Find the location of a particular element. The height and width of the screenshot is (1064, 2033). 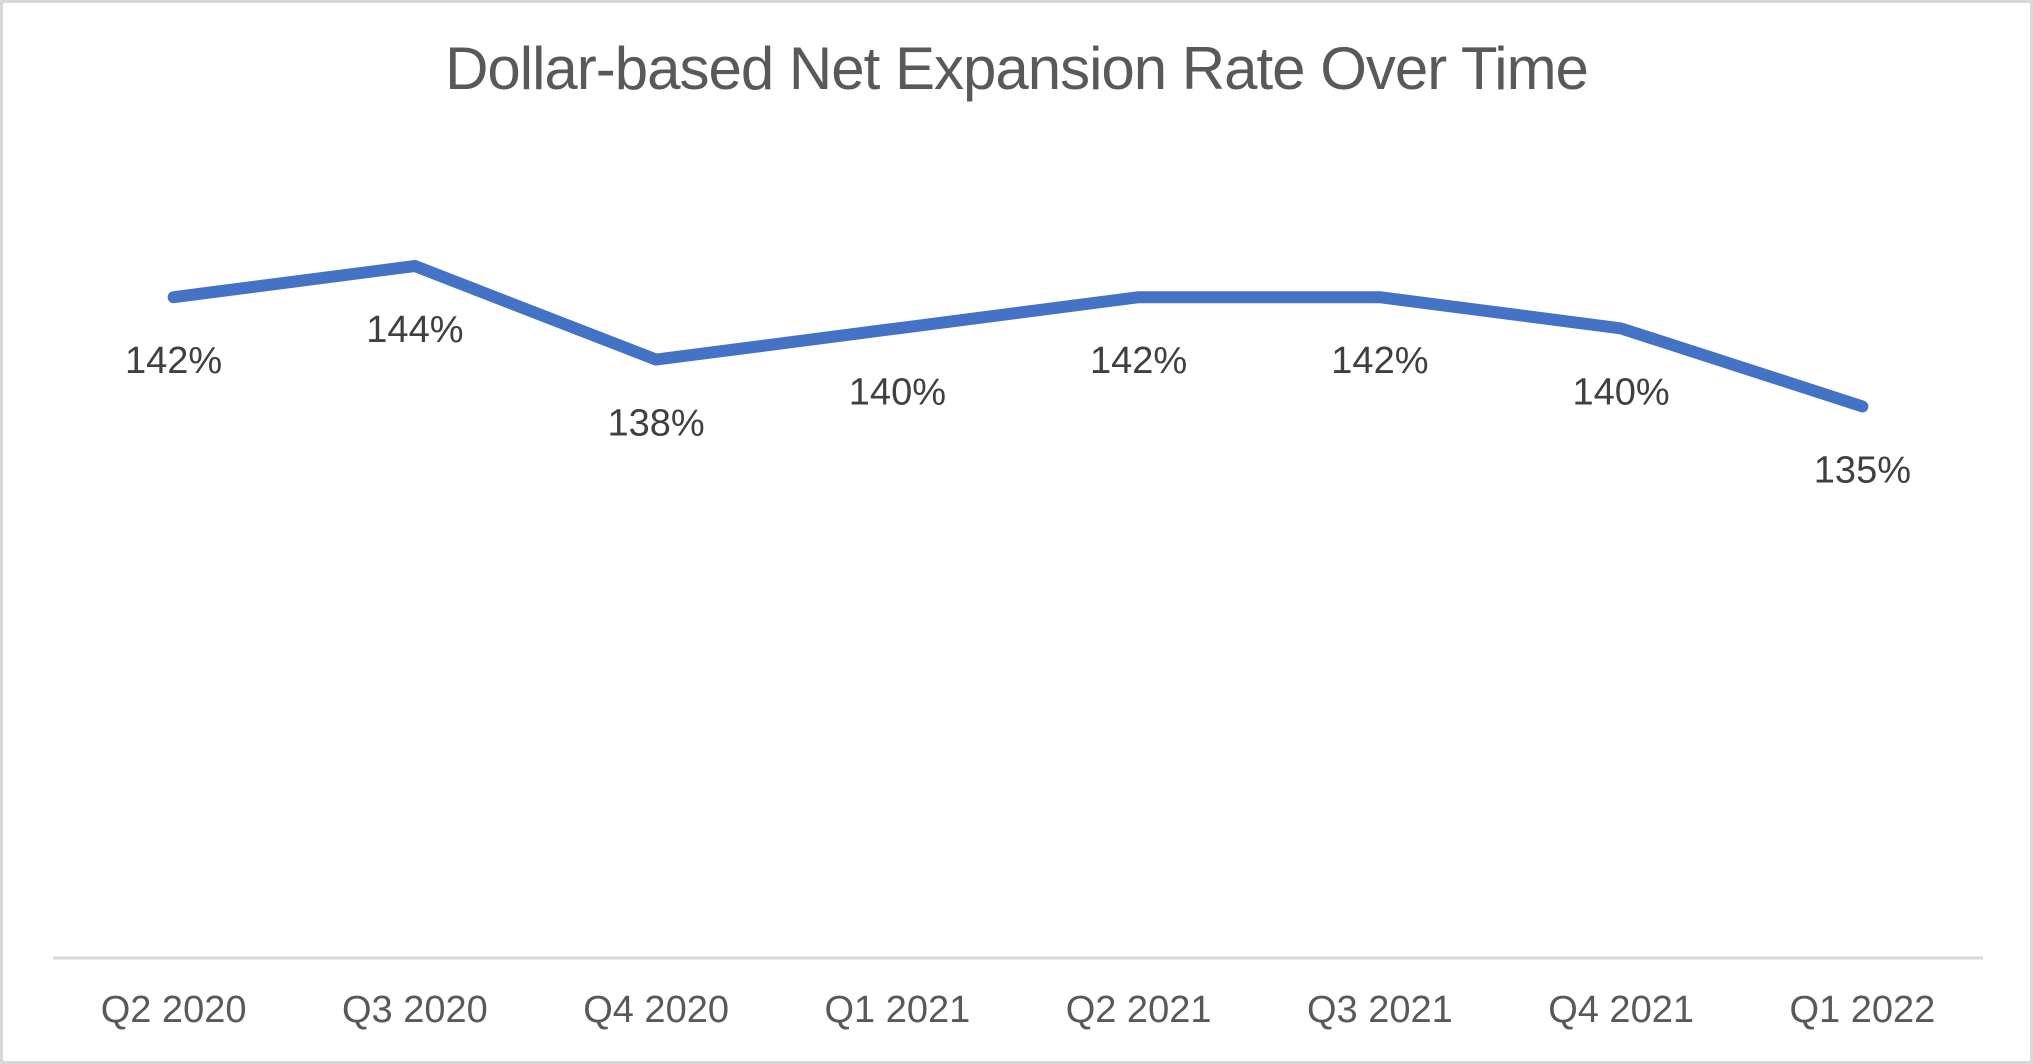

x-axis-tick-label: Q2 2021 is located at coordinates (1139, 1010).